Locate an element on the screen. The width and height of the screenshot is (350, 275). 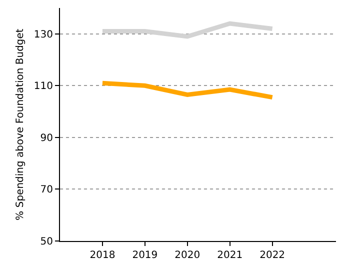
y-tick-label: 70 is located at coordinates (46, 190).